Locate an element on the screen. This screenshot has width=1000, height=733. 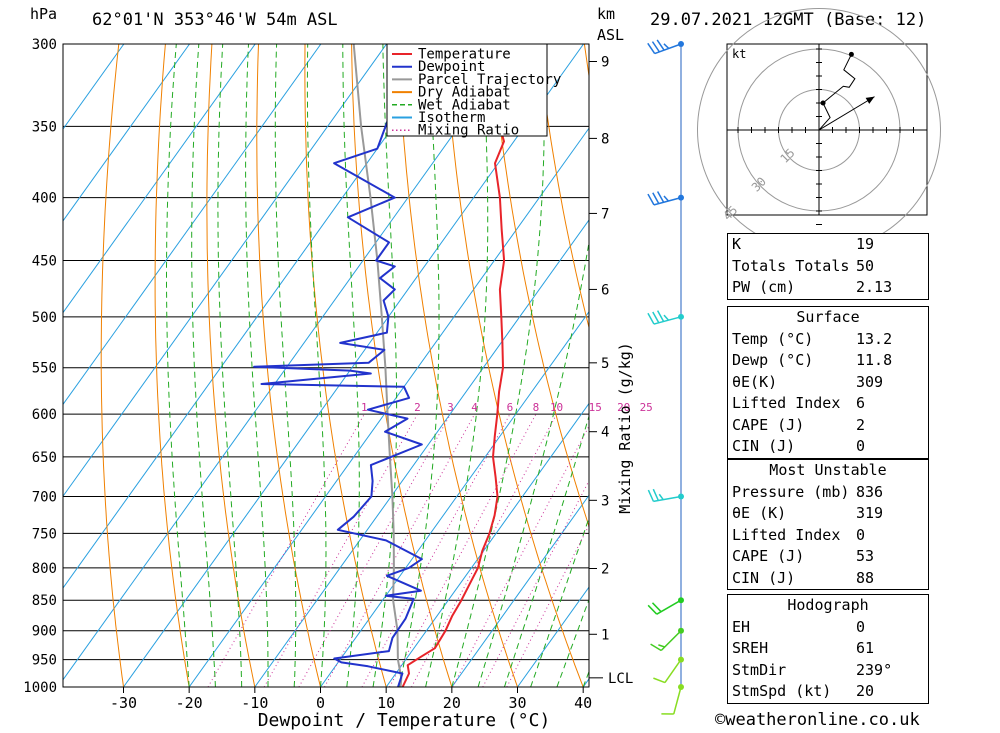
pressure-tick-label: 650 is located at coordinates (44, 458).